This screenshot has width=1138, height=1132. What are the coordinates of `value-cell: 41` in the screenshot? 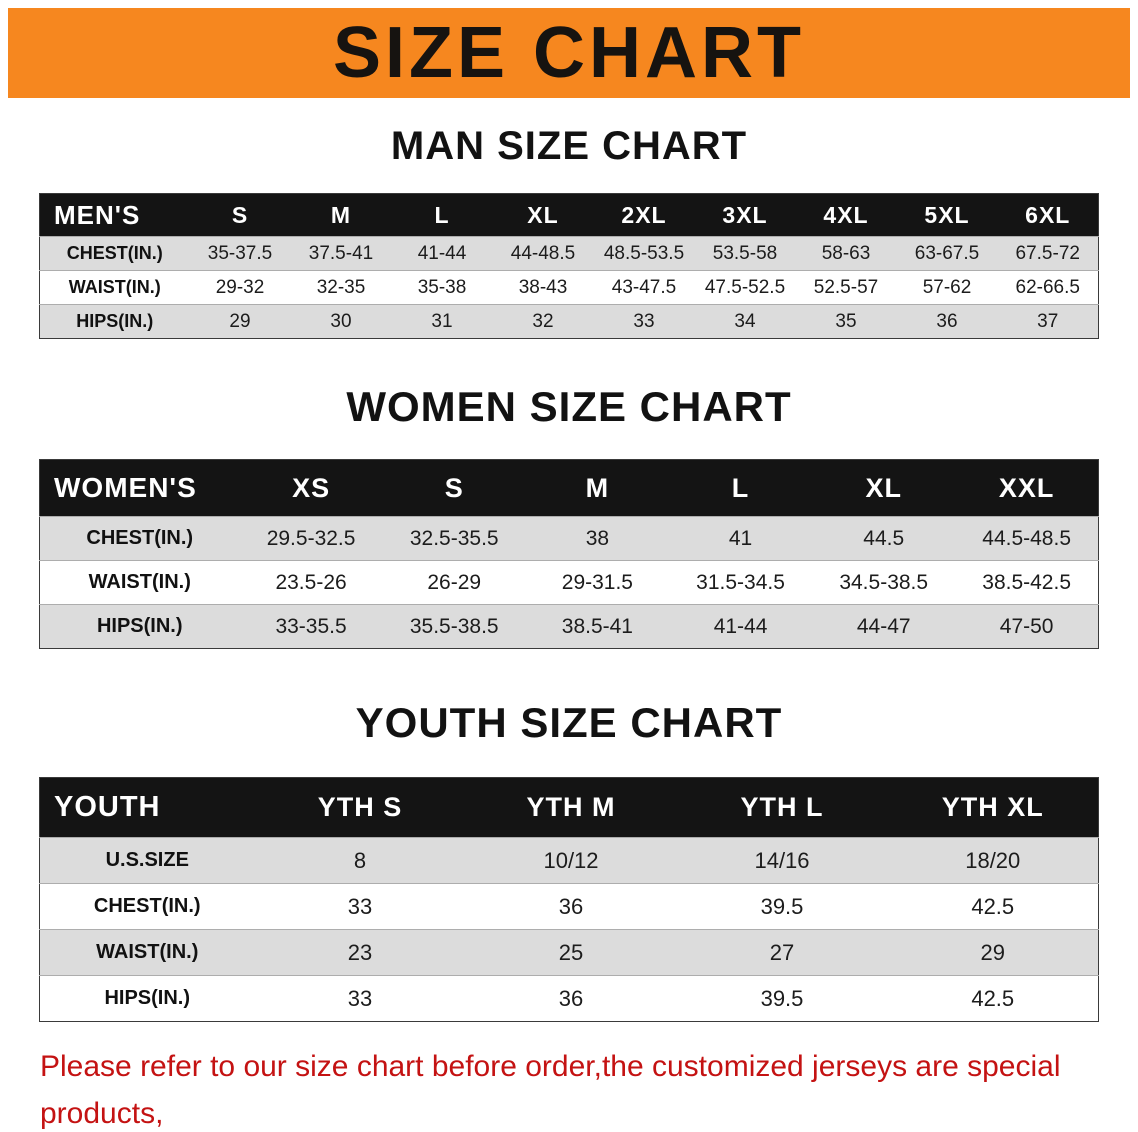 It's located at (740, 538).